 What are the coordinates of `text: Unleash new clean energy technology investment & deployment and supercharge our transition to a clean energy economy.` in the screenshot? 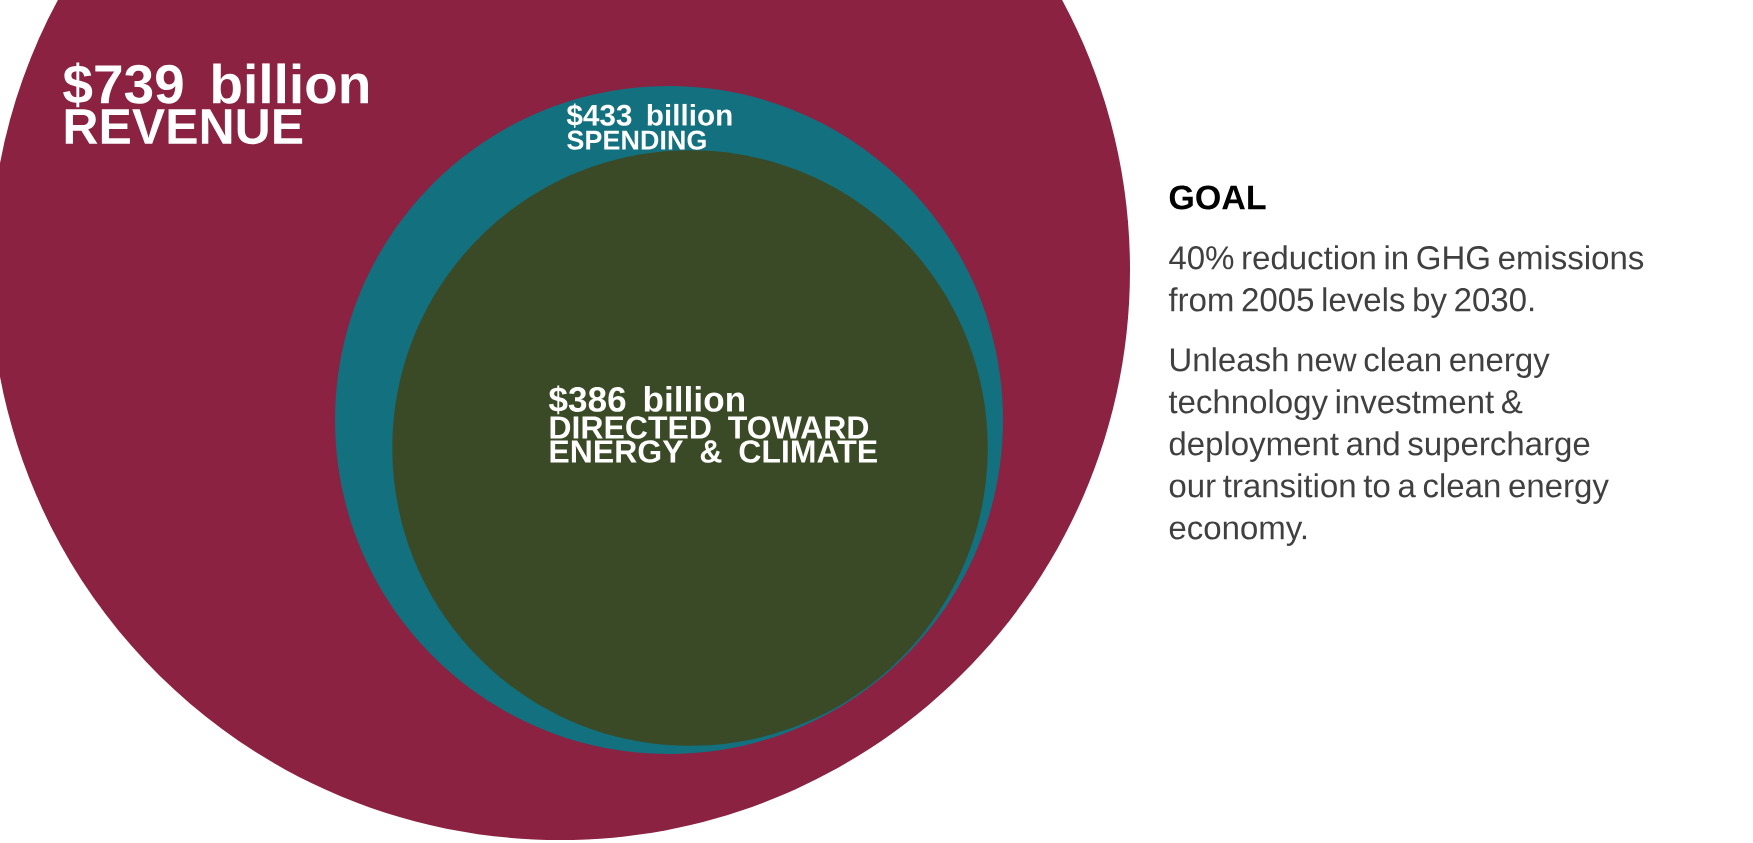 It's located at (1388, 446).